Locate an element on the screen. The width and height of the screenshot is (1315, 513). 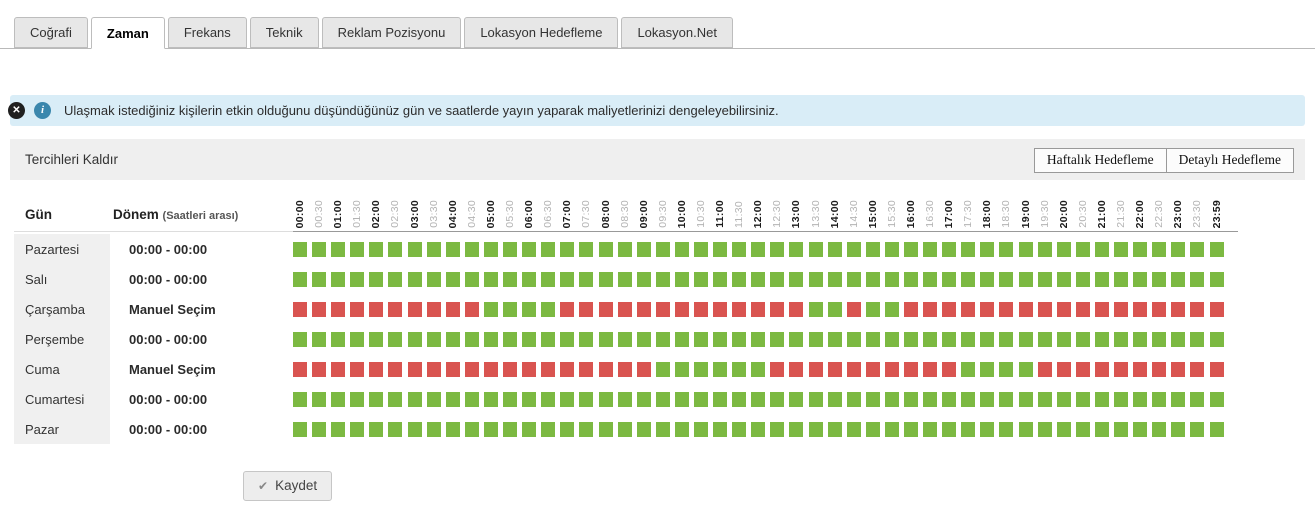
tab-4: Reklam Pozisyonu is located at coordinates (391, 32).